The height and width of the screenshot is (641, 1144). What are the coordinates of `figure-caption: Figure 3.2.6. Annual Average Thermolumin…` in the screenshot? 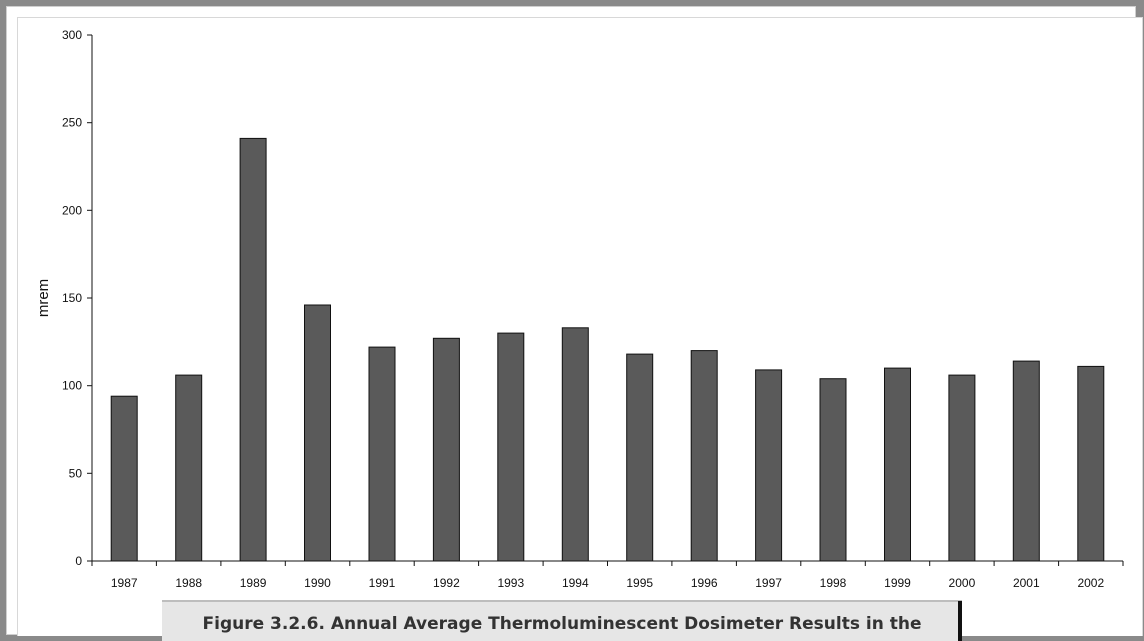 It's located at (562, 624).